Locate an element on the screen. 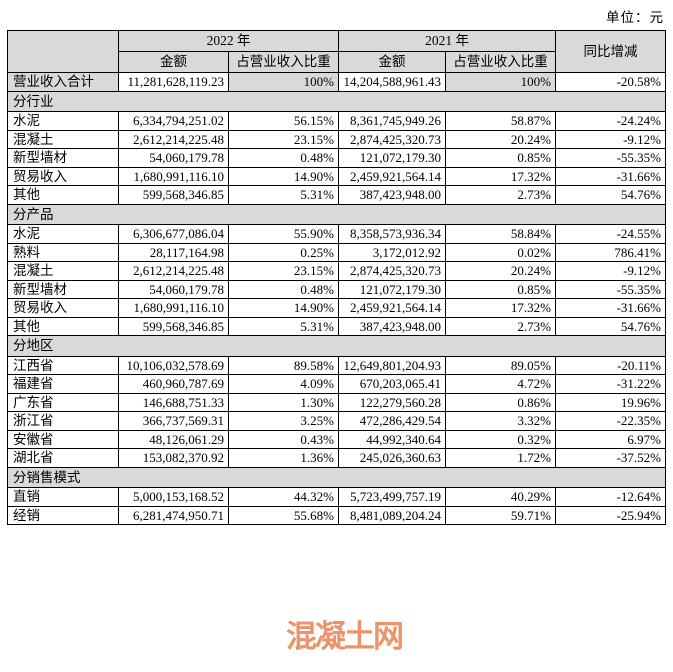 This screenshot has width=673, height=672. section-label: 分行业 is located at coordinates (336, 101).